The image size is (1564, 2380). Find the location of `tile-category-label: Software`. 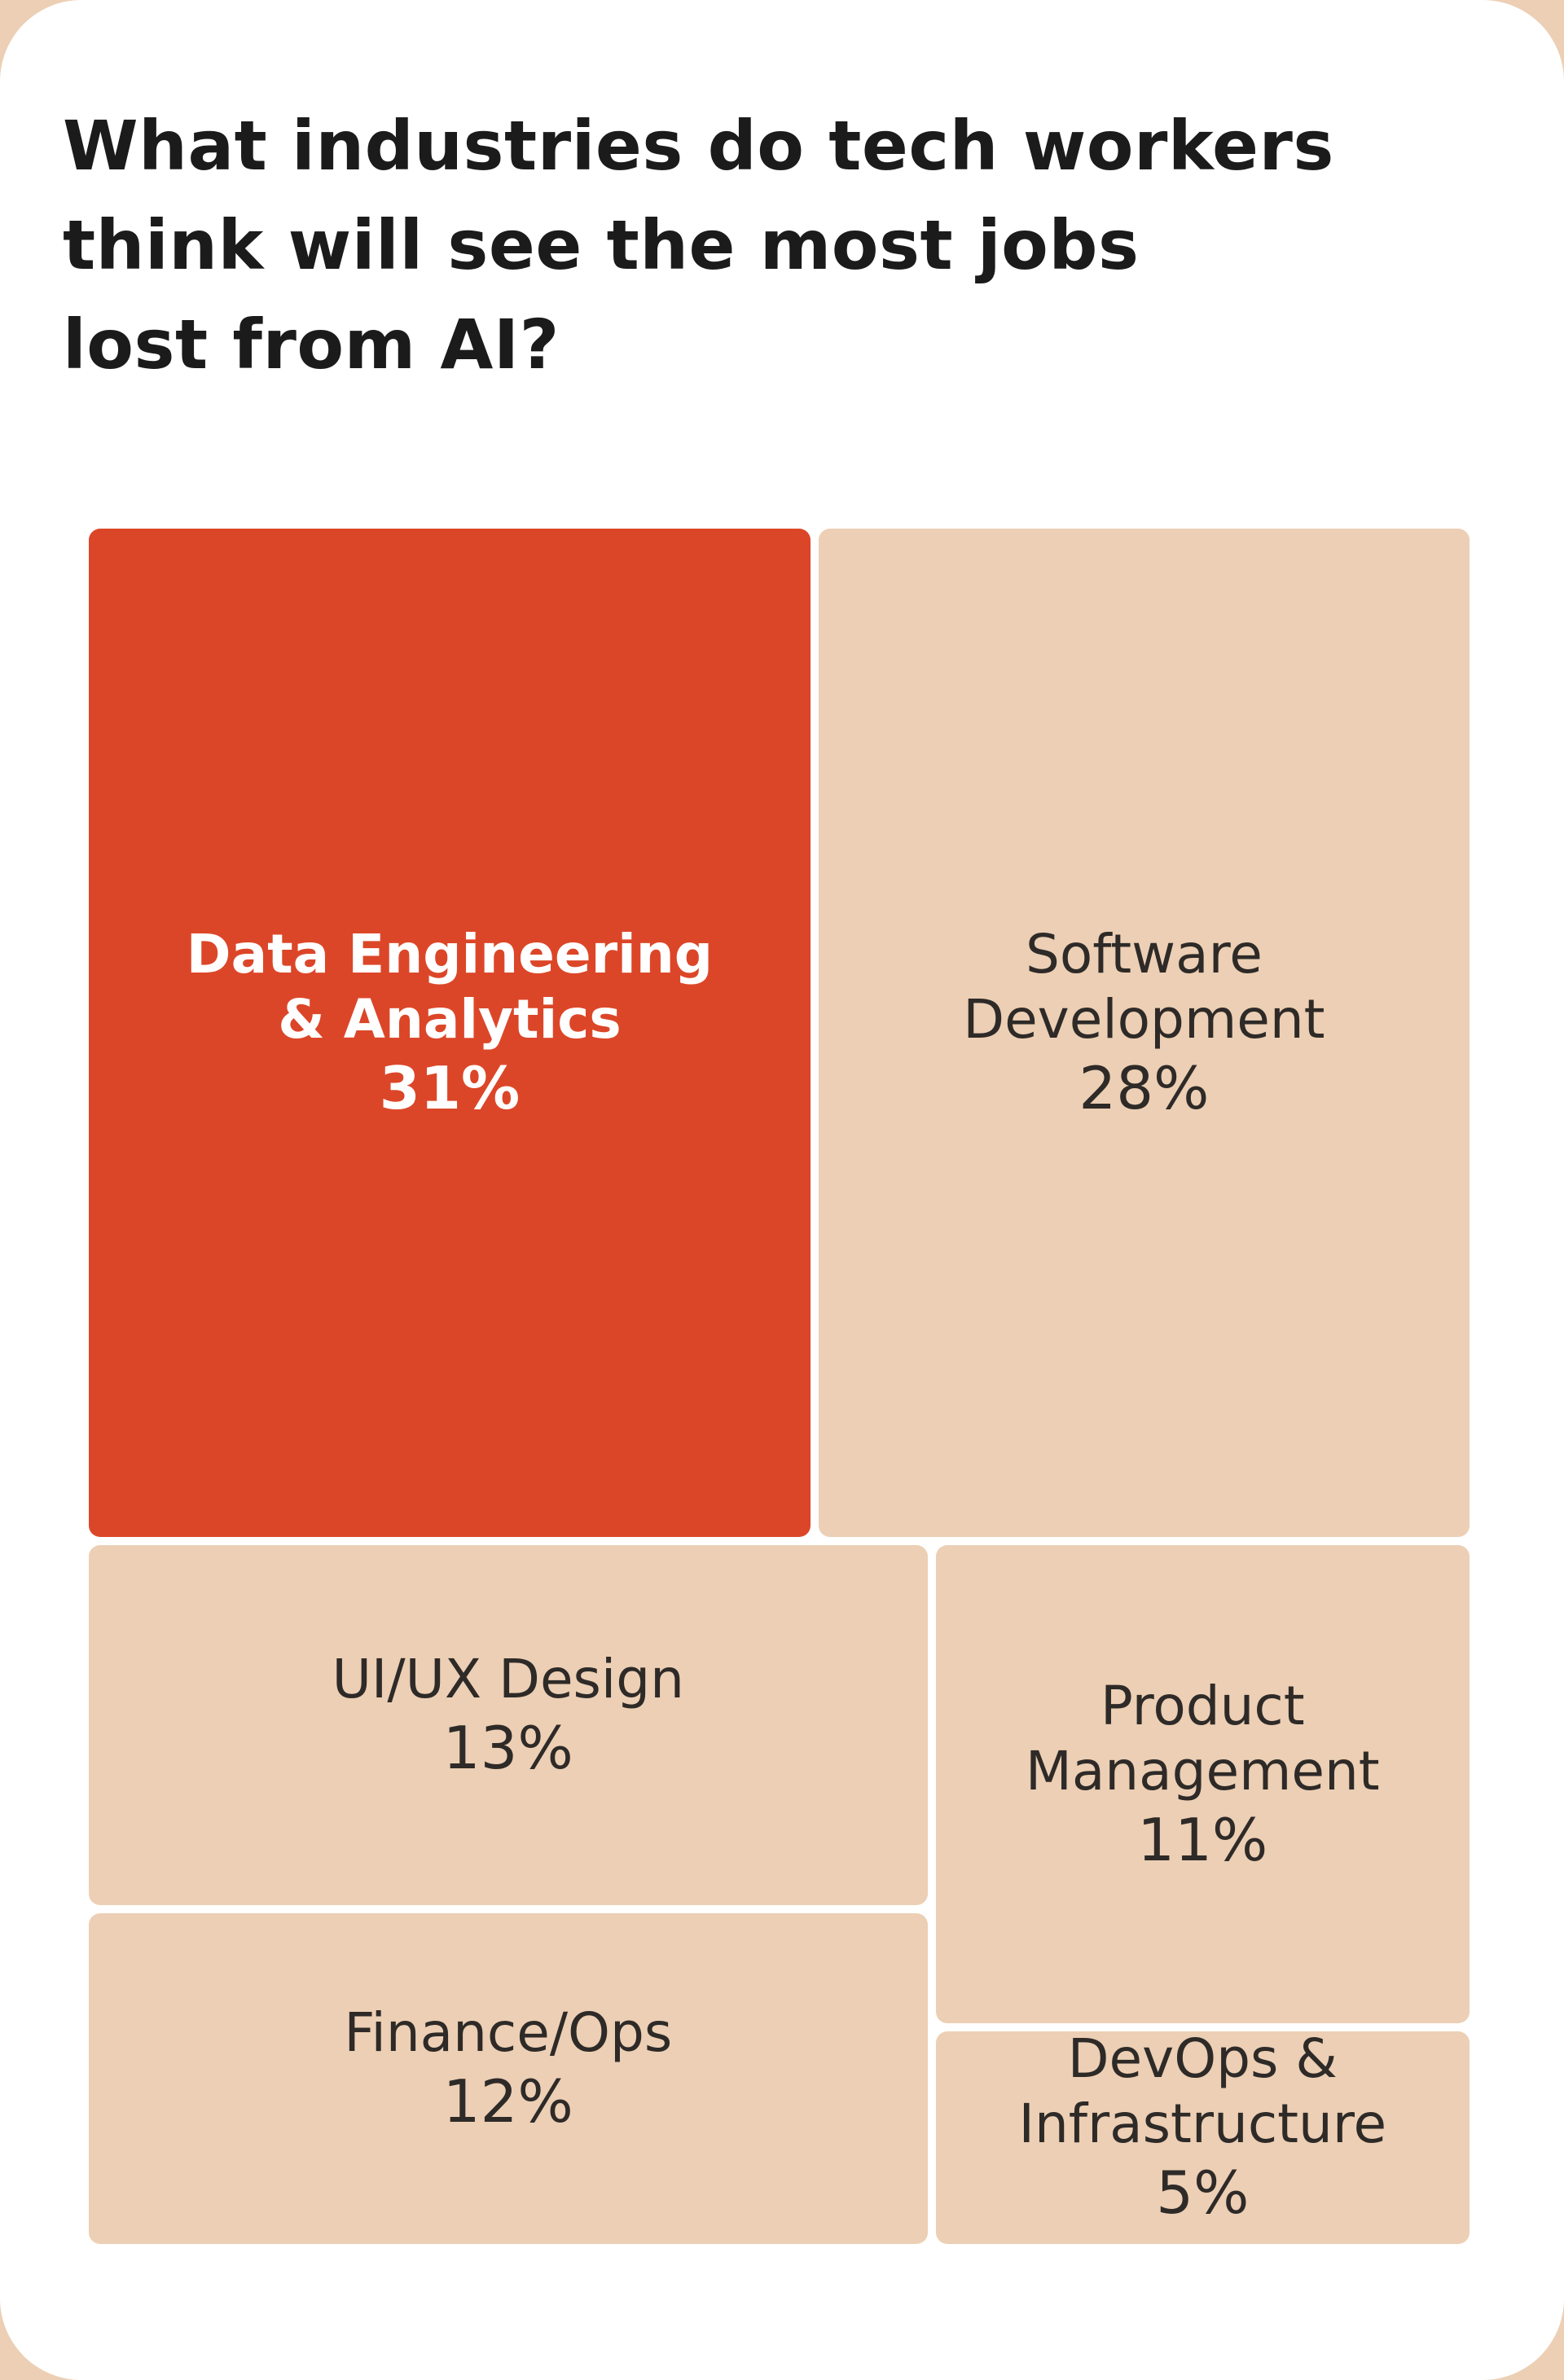

tile-category-label: Software is located at coordinates (1144, 954).